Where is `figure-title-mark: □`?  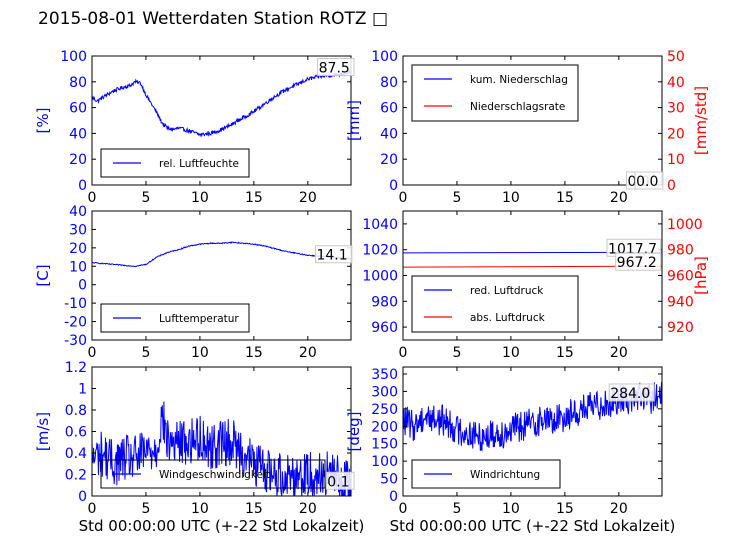 figure-title-mark: □ is located at coordinates (379, 19).